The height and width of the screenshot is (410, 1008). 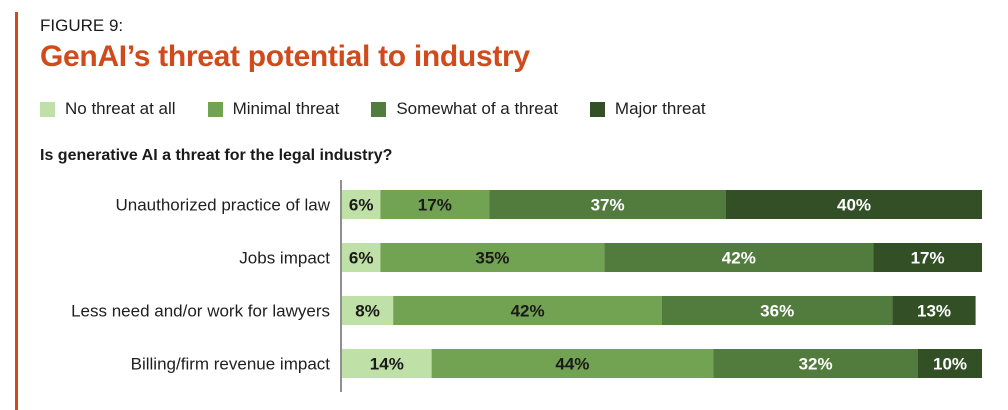 I want to click on data-label: 35%, so click(x=492, y=258).